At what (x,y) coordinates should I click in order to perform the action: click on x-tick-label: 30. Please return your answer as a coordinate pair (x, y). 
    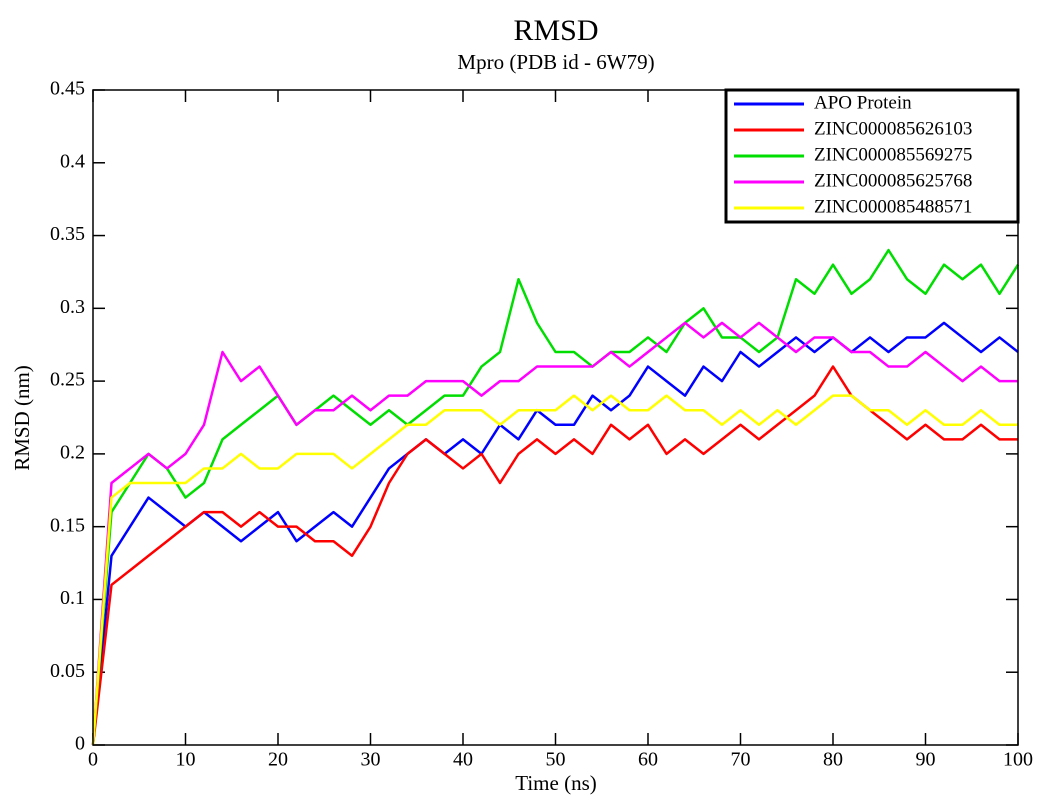
    Looking at the image, I should click on (371, 760).